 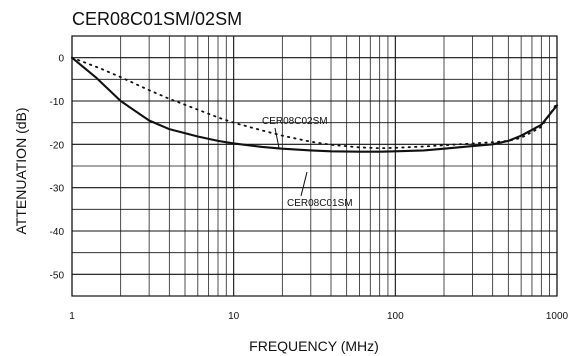 What do you see at coordinates (314, 346) in the screenshot?
I see `x-axis-title: FREQUENCY (MHz)` at bounding box center [314, 346].